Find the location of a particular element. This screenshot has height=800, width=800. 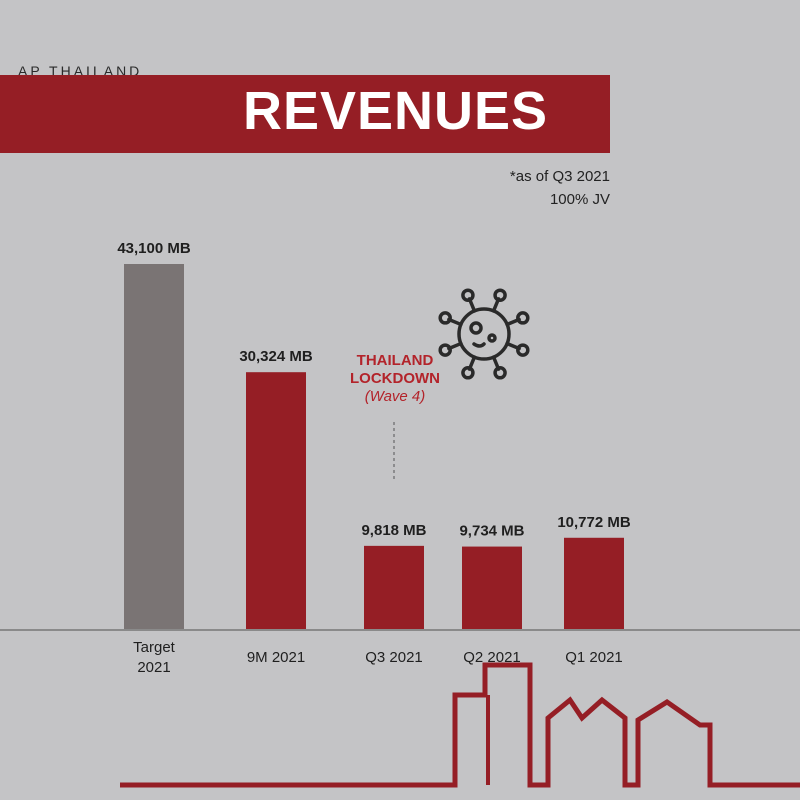

page-title: REVENUES is located at coordinates (396, 111).